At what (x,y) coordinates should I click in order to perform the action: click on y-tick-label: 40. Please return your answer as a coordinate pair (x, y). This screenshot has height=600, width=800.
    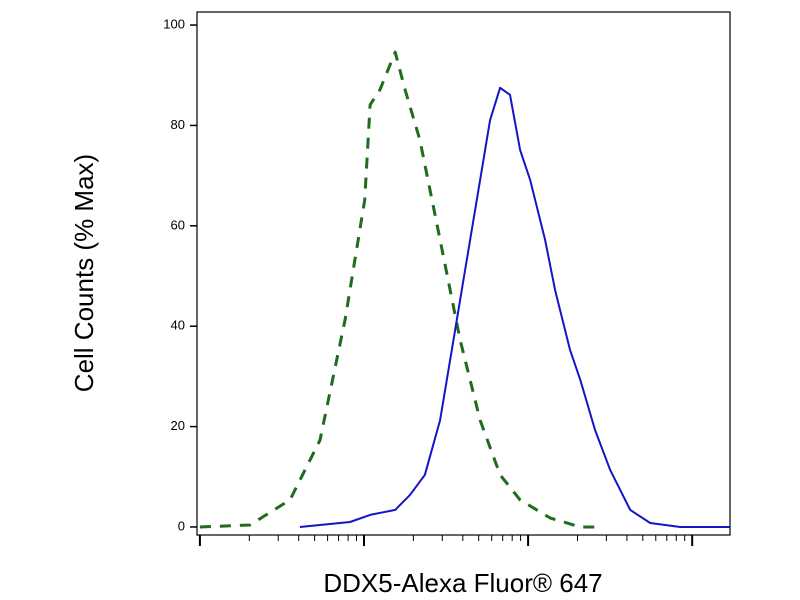
    Looking at the image, I should click on (178, 325).